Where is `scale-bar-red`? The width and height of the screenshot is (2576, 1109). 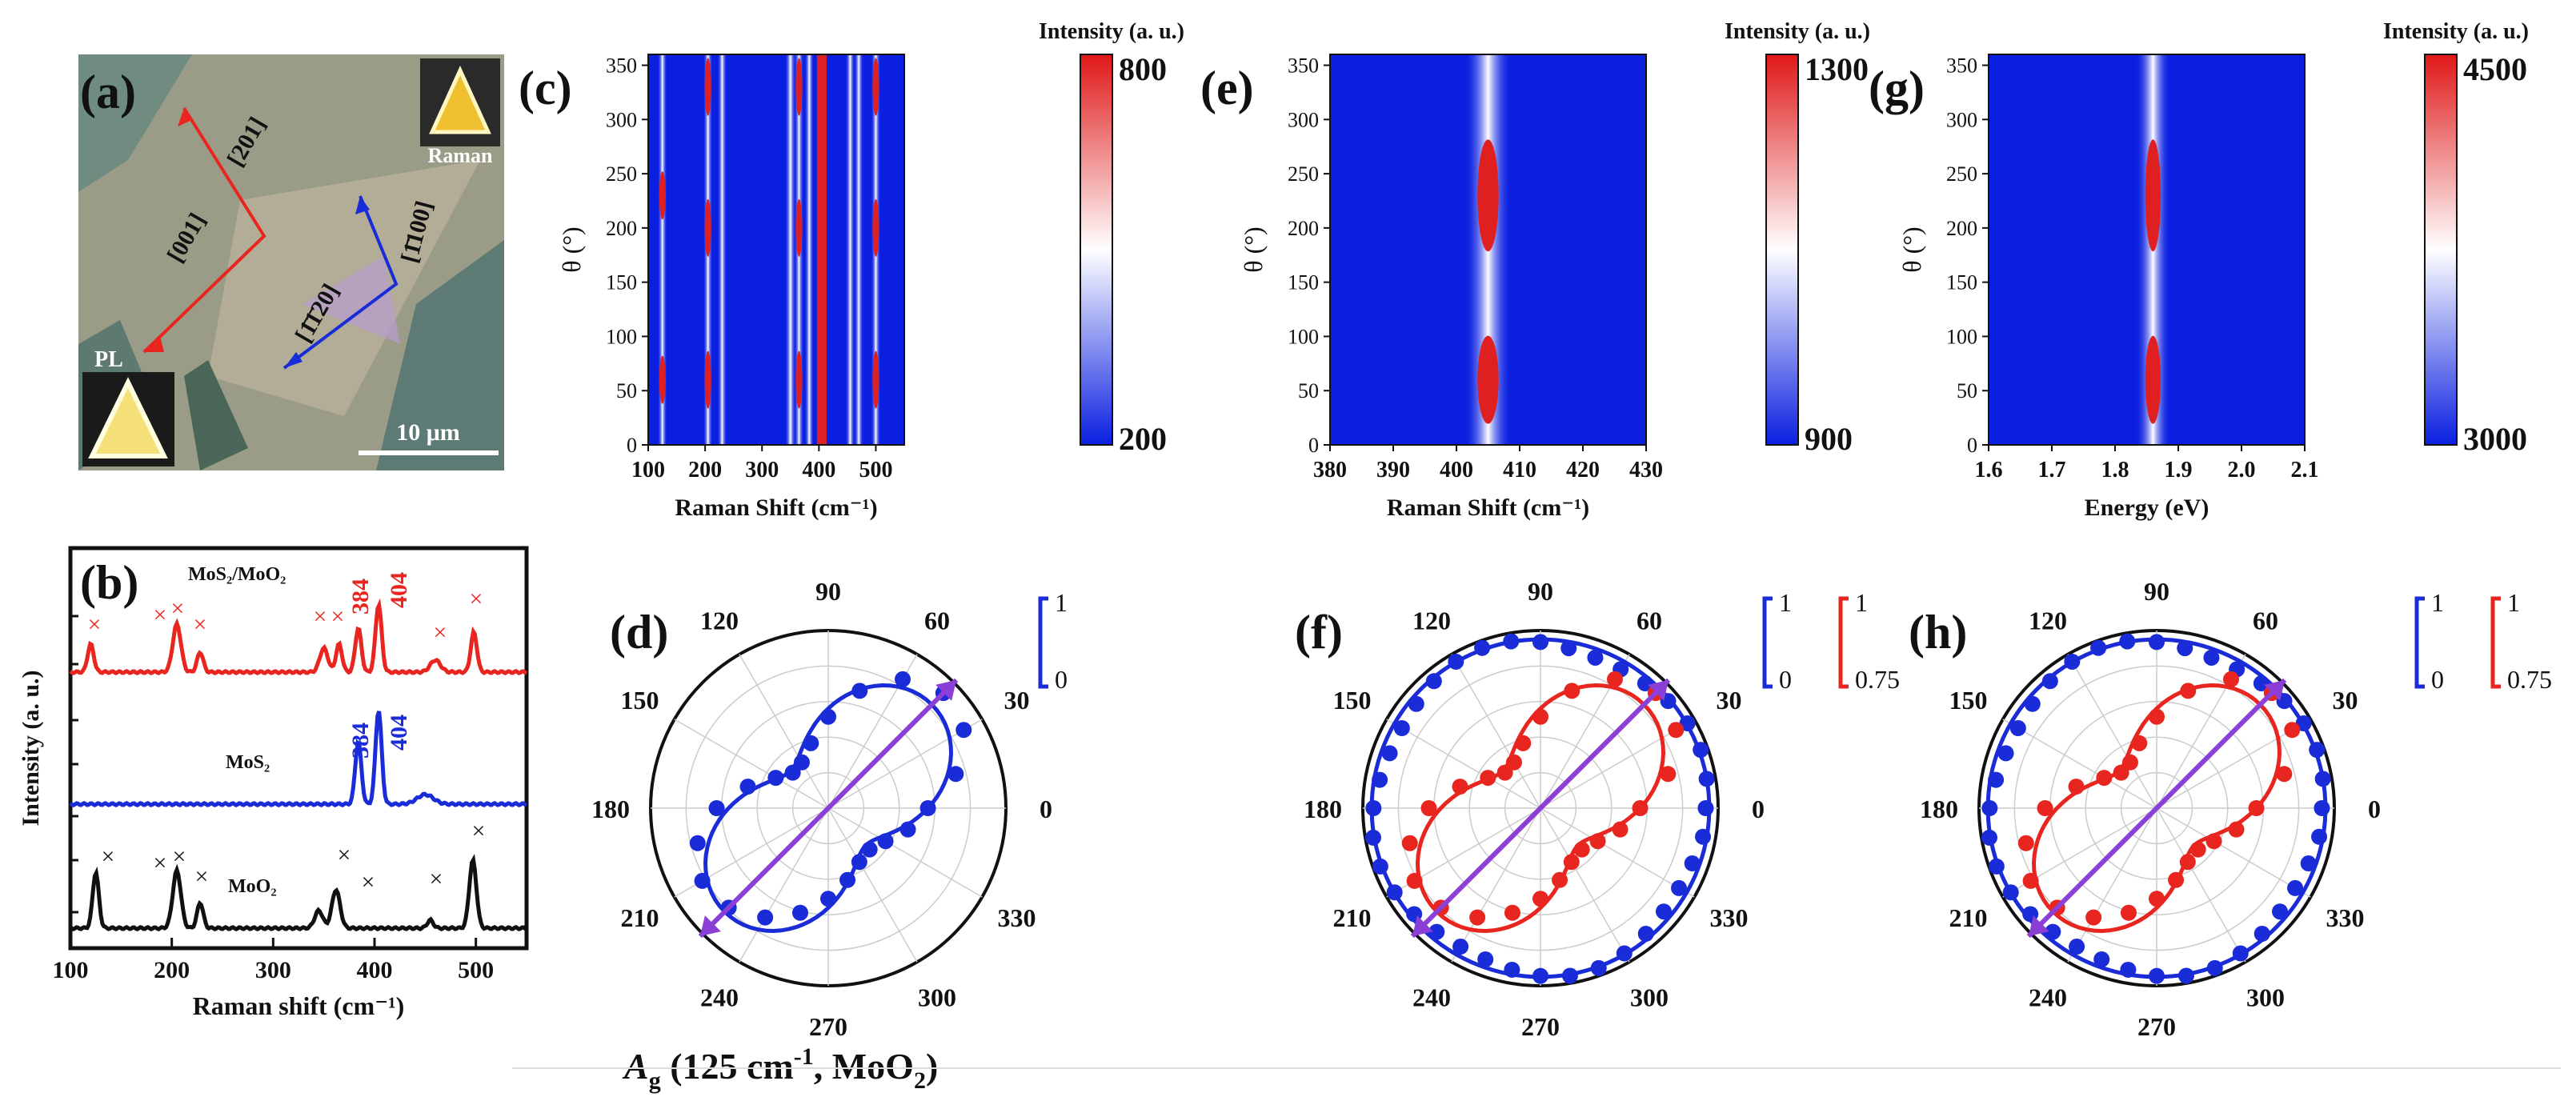 scale-bar-red is located at coordinates (2495, 642).